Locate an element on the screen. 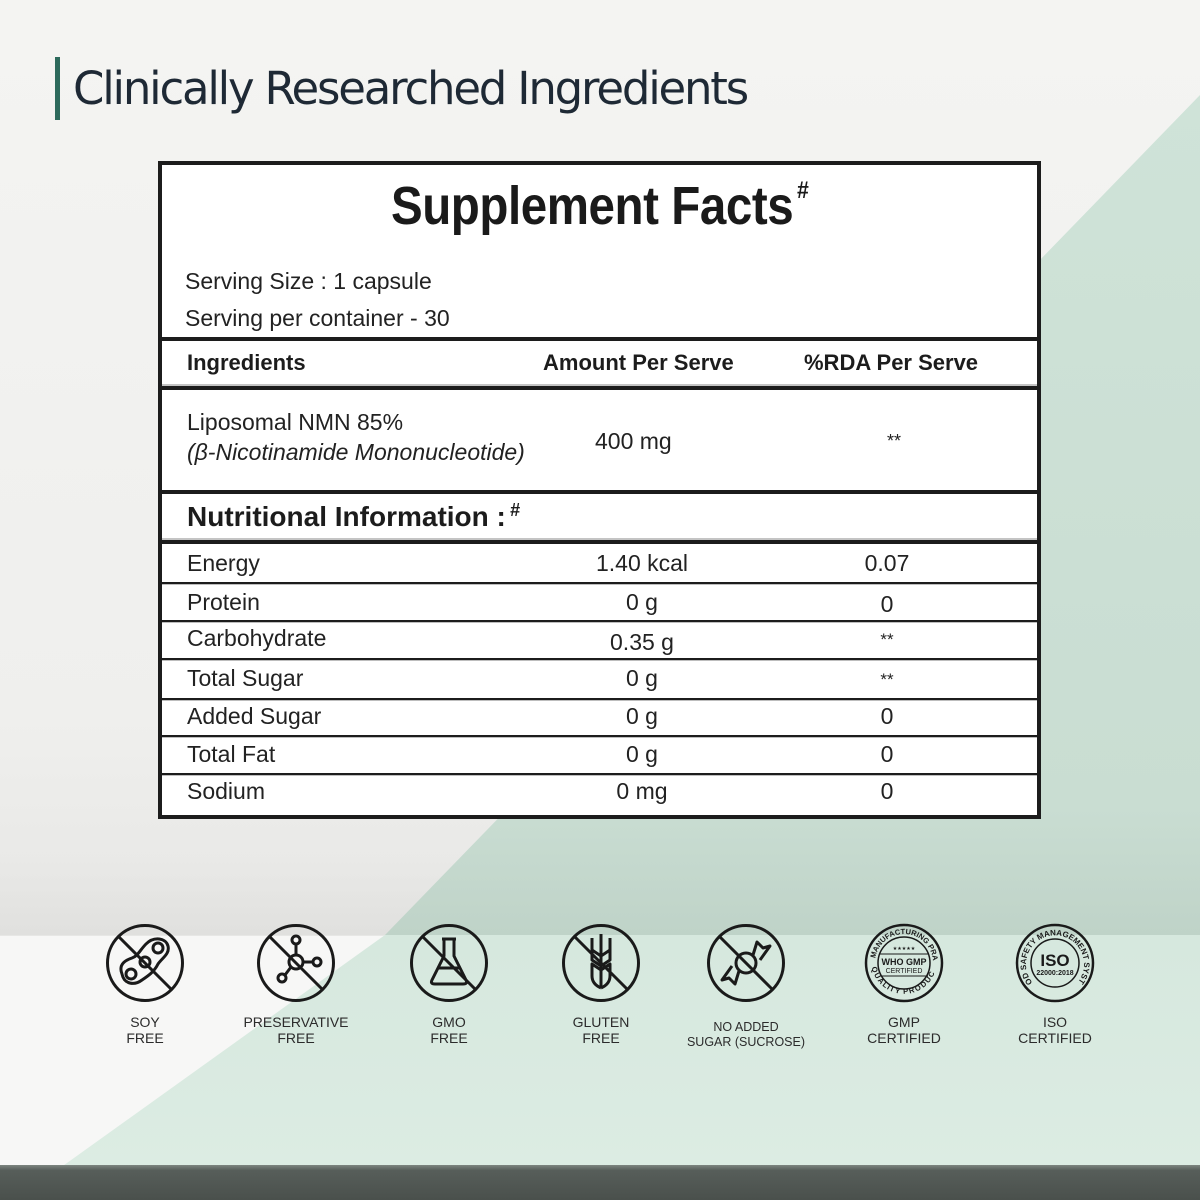  no-gluten-icon is located at coordinates (601, 963).